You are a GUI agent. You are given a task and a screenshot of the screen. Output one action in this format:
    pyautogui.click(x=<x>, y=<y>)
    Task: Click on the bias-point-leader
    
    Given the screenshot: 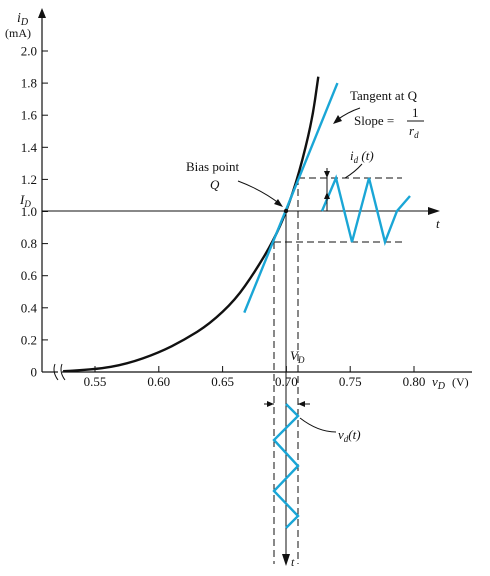 What is the action you would take?
    pyautogui.click(x=259, y=192)
    